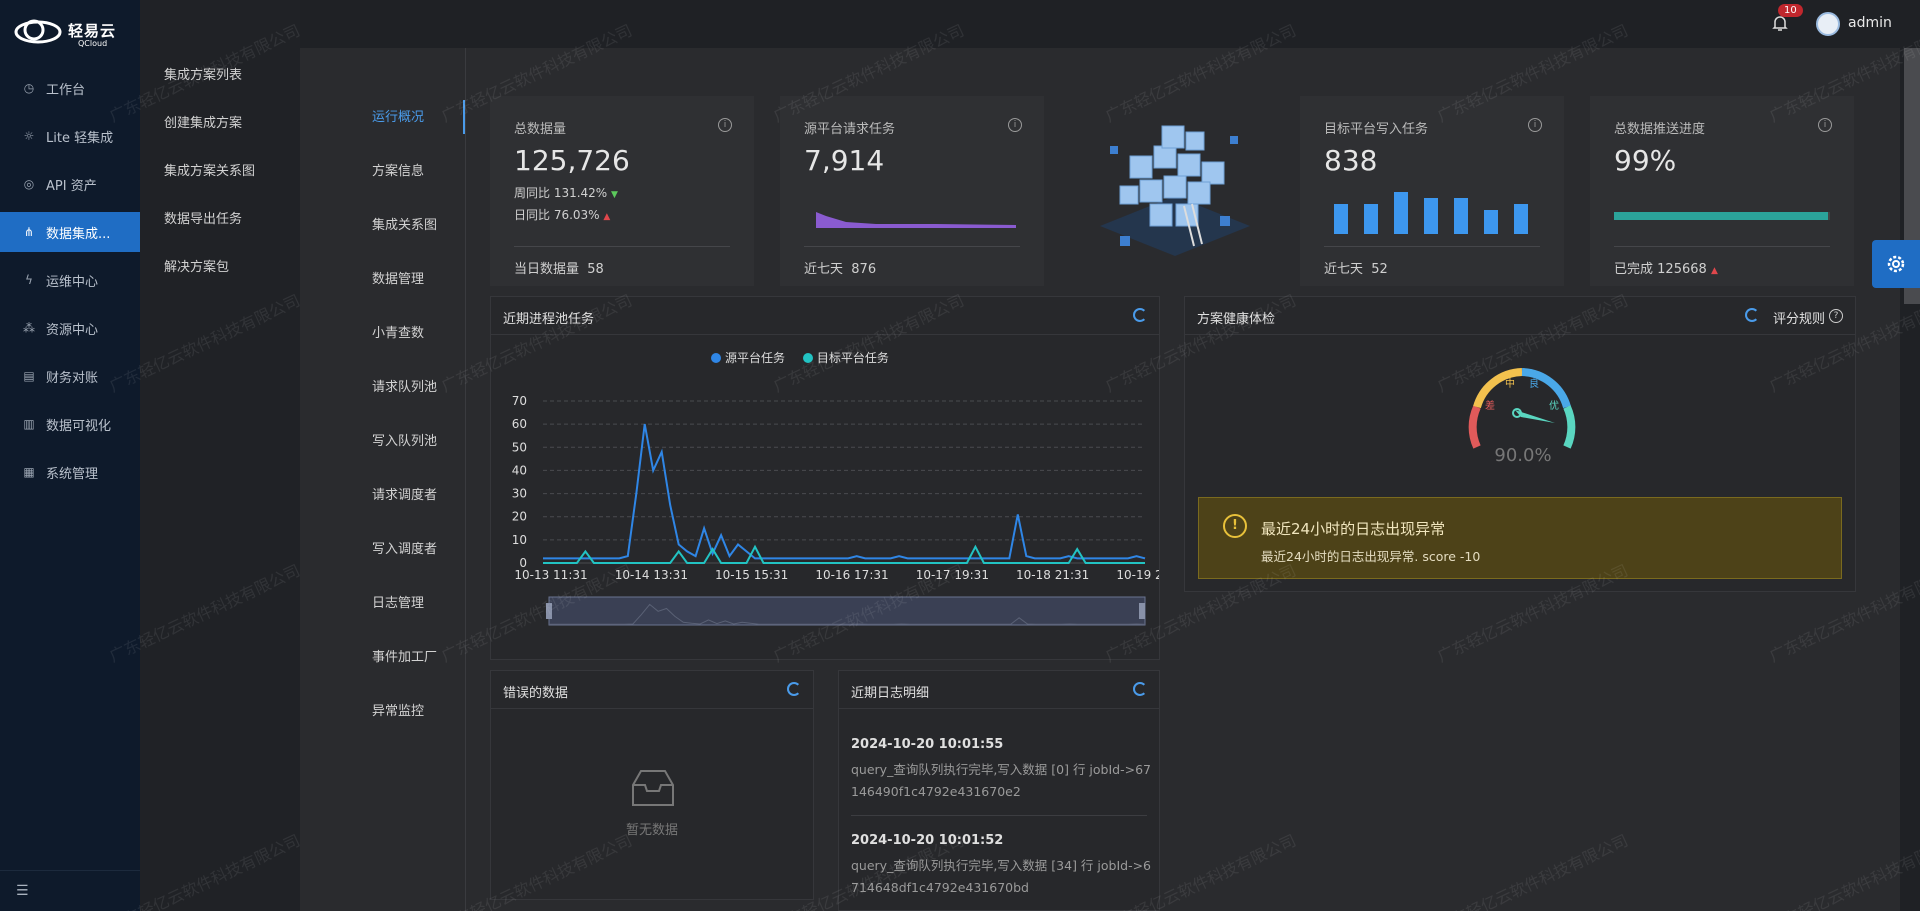 The width and height of the screenshot is (1920, 911). Describe the element at coordinates (1714, 271) in the screenshot. I see `trend-up-icon: ▲` at that location.